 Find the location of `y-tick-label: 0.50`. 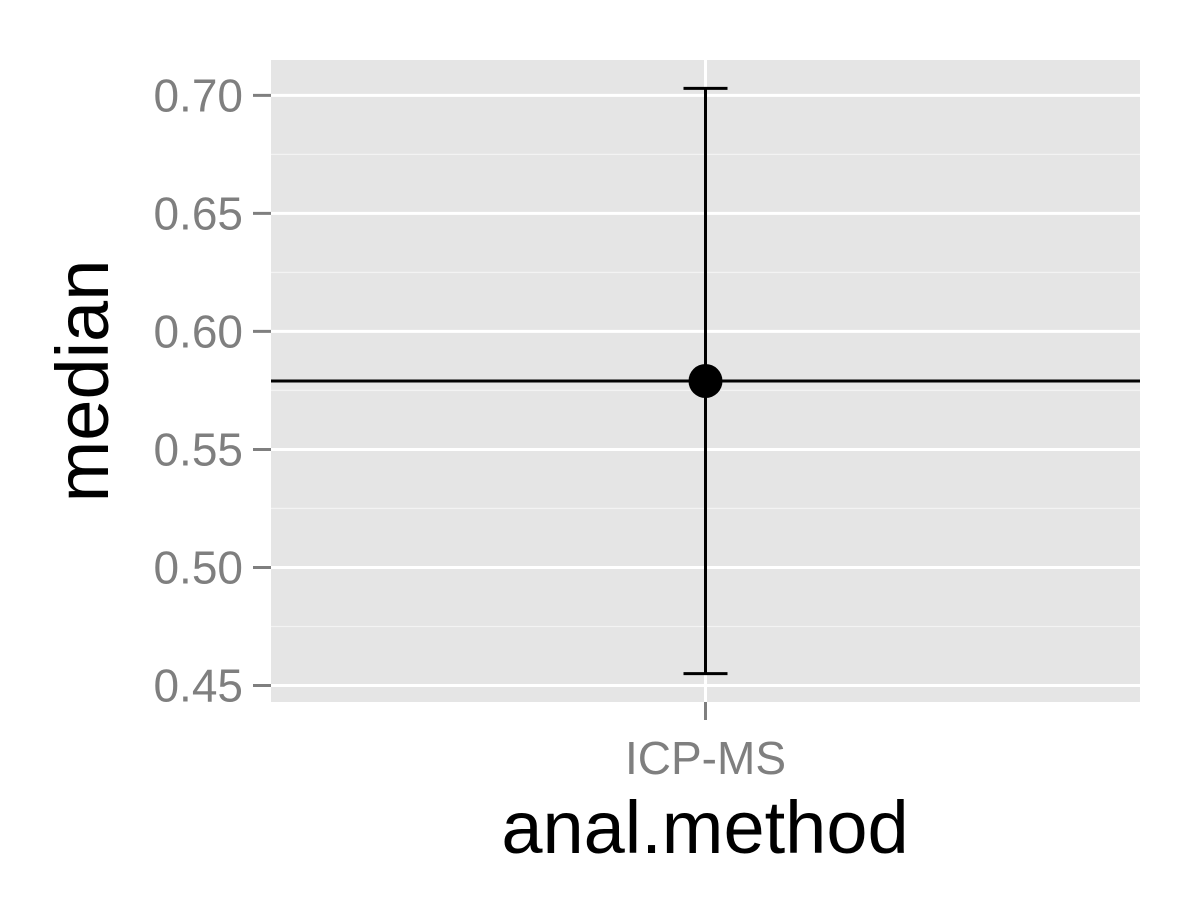

y-tick-label: 0.50 is located at coordinates (198, 567).